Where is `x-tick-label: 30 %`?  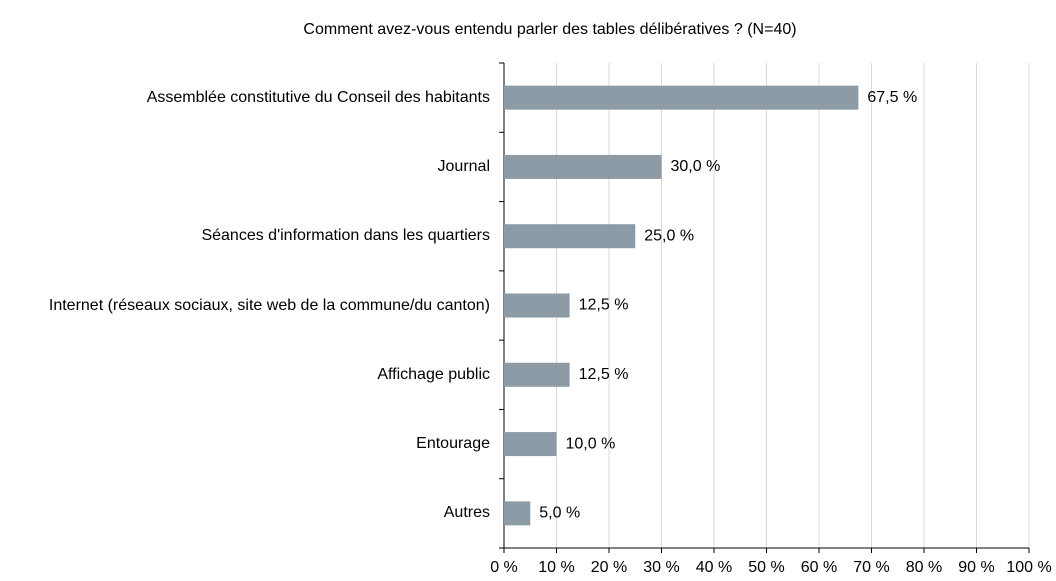
x-tick-label: 30 % is located at coordinates (661, 567).